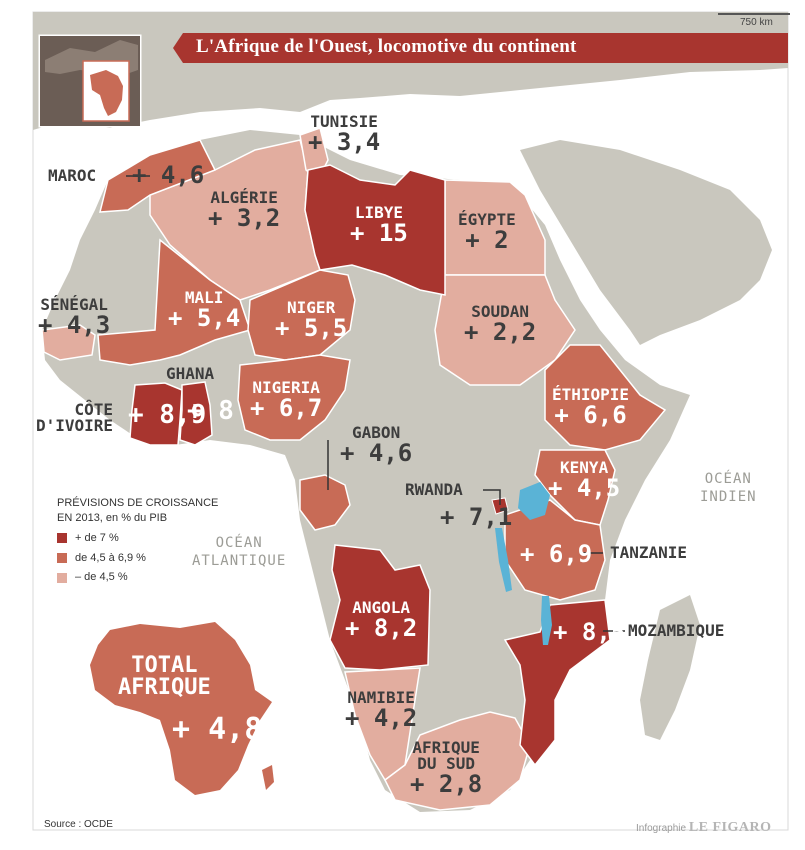  I want to click on madagascar-land, so click(670, 667).